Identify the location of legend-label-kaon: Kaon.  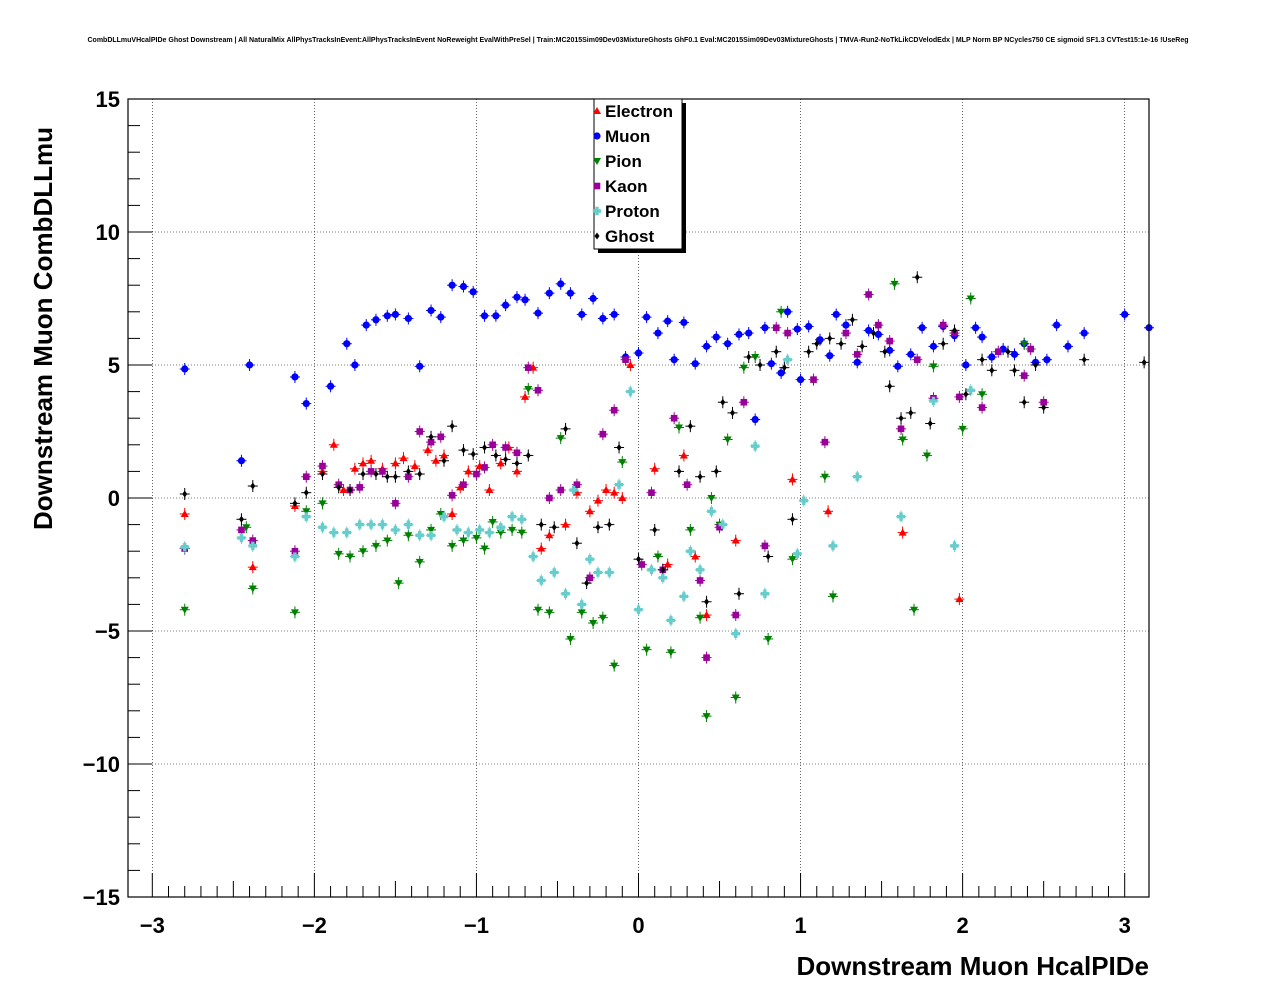
(626, 186).